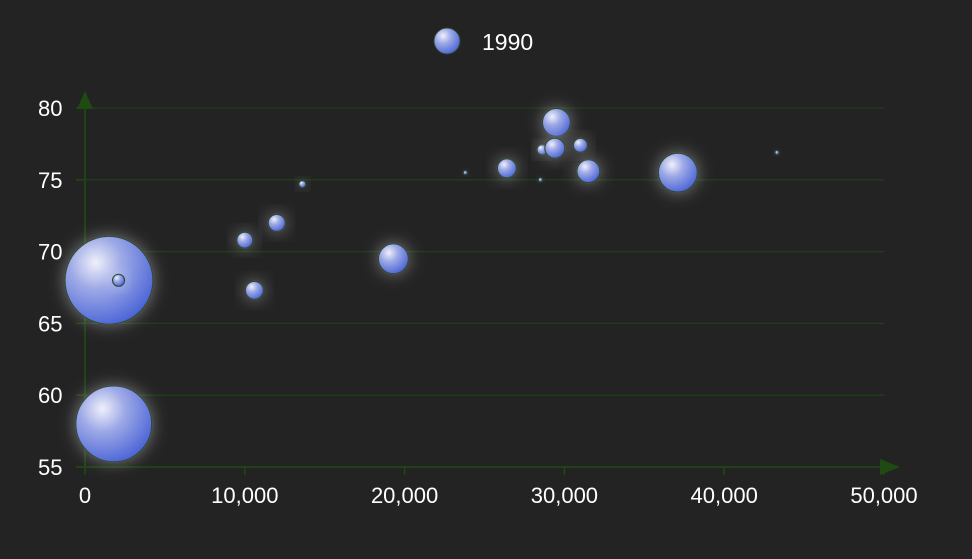 The height and width of the screenshot is (559, 972). I want to click on legend: 1990, so click(483, 41).